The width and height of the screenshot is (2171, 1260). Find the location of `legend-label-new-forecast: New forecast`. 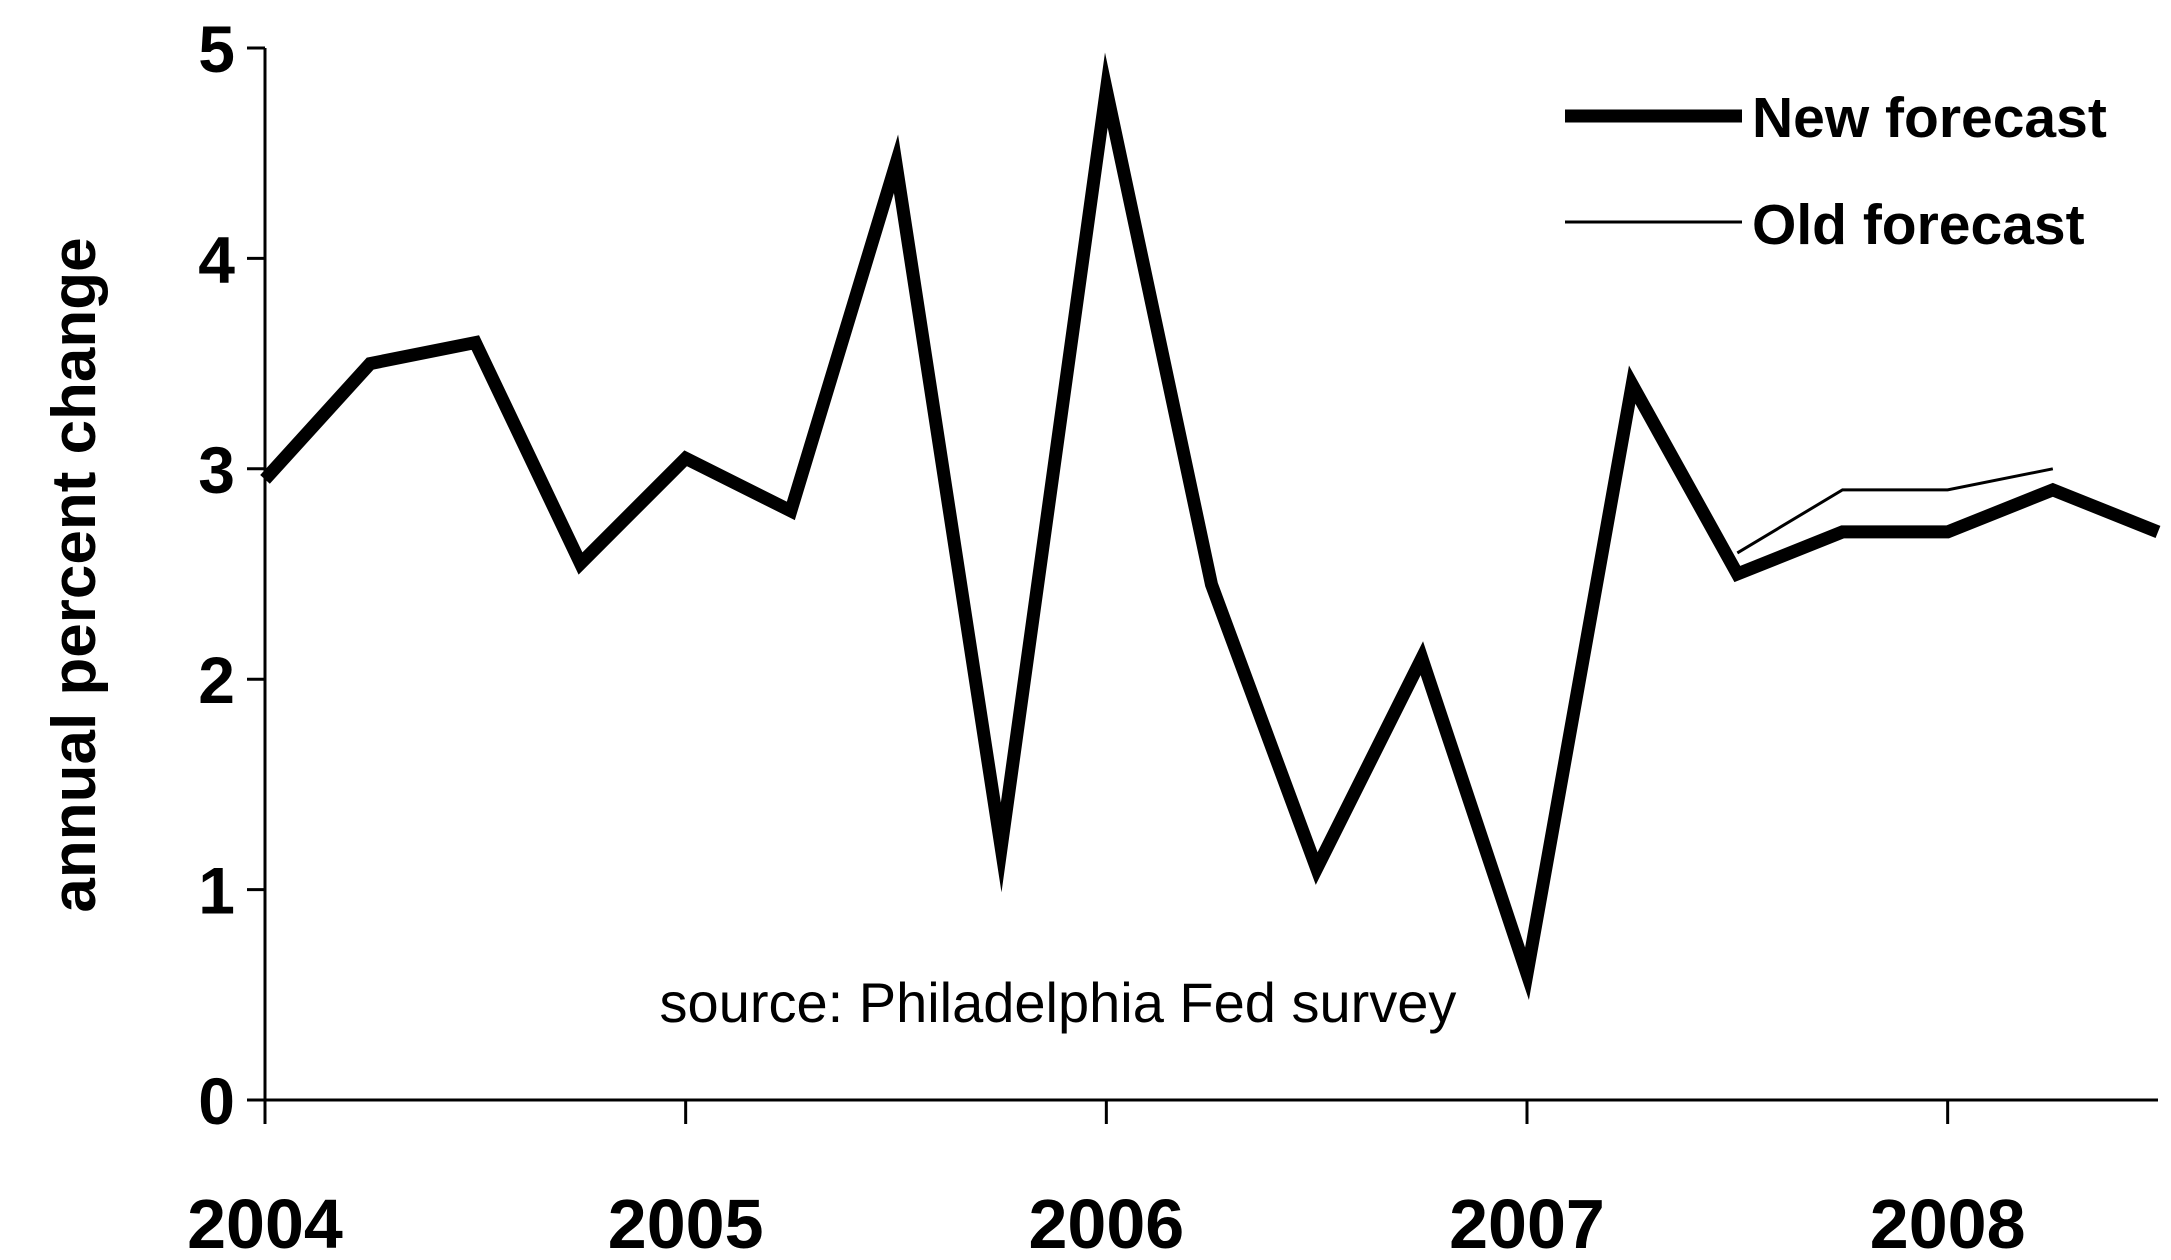

legend-label-new-forecast: New forecast is located at coordinates (1929, 118).